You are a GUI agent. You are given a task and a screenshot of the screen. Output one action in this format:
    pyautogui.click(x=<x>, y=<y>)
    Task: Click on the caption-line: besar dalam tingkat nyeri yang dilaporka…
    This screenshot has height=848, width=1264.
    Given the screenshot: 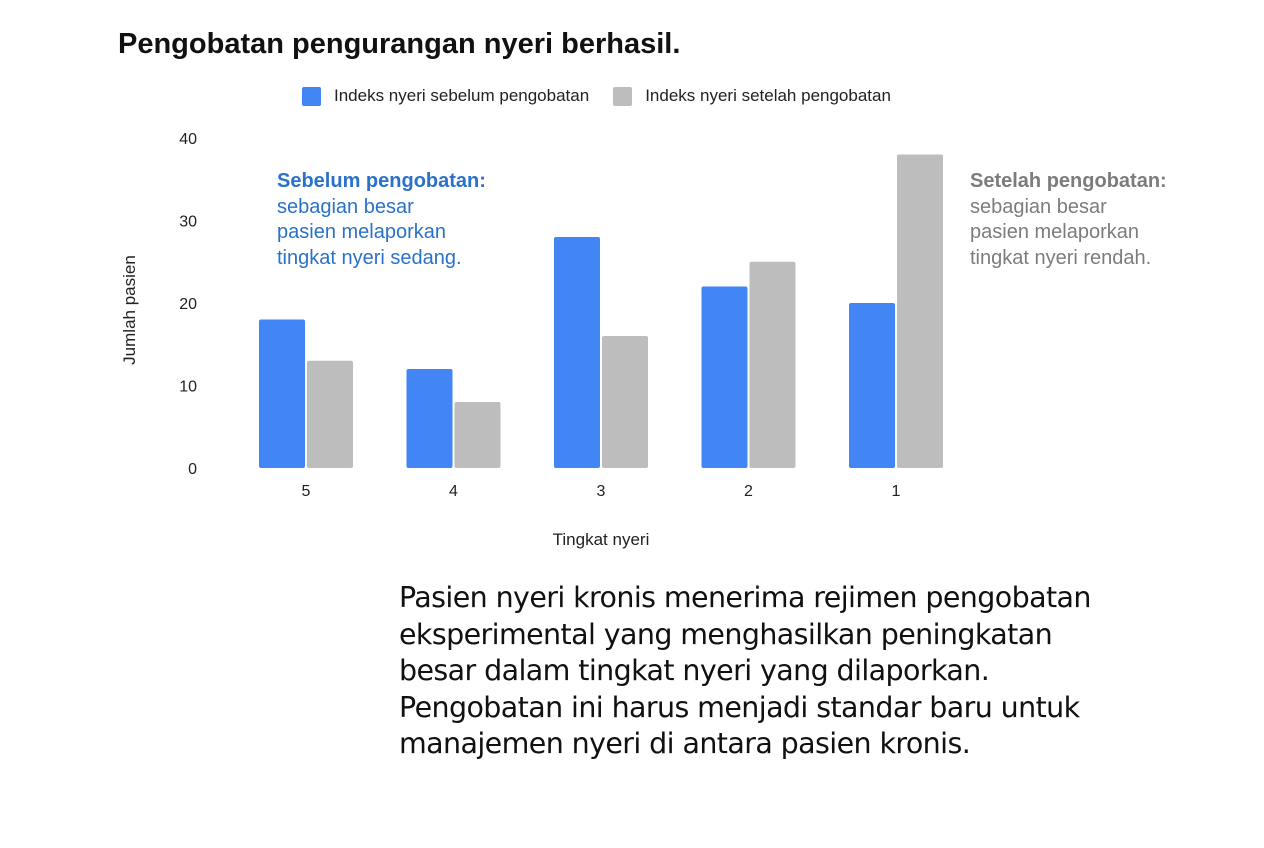 What is the action you would take?
    pyautogui.click(x=694, y=670)
    